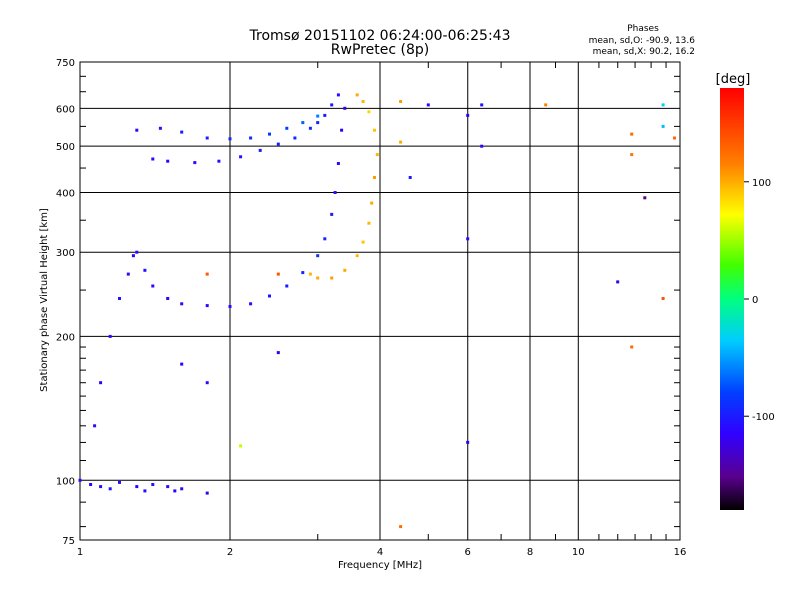  Describe the element at coordinates (732, 299) in the screenshot. I see `colorbar` at that location.